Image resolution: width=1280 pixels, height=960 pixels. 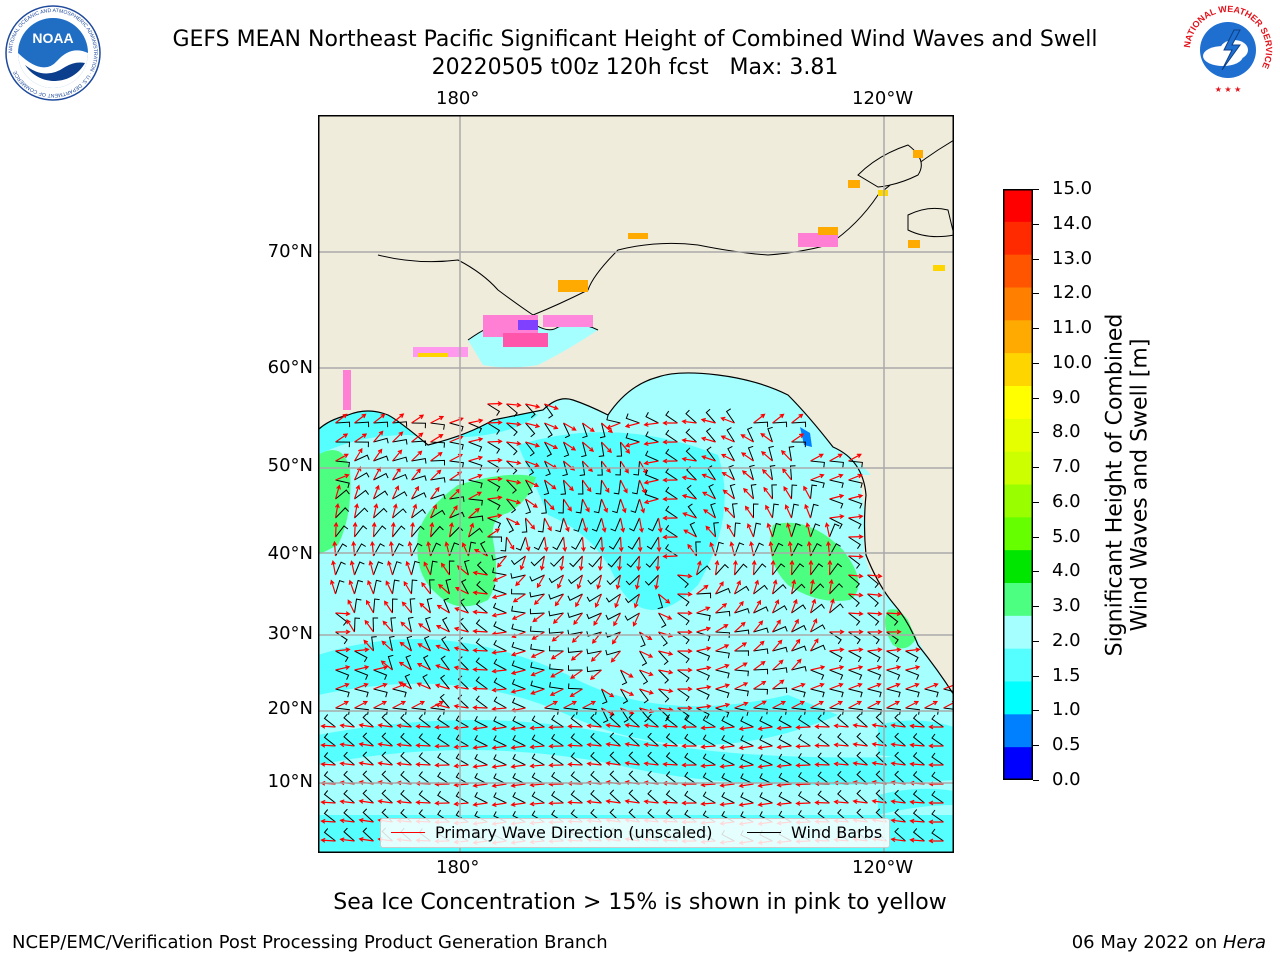 What do you see at coordinates (476, 540) in the screenshot?
I see `wave-max-patch-central` at bounding box center [476, 540].